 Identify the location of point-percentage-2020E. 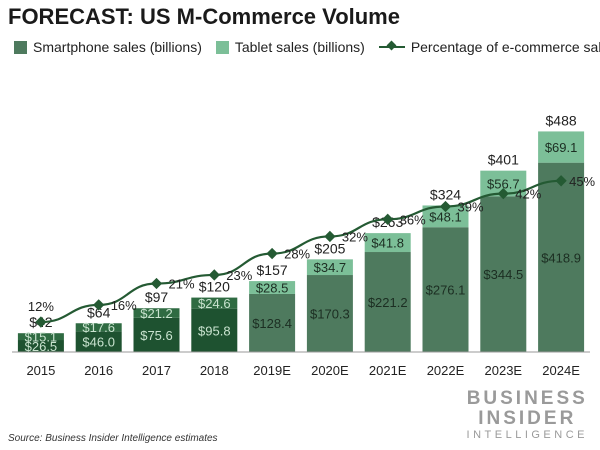
(330, 236).